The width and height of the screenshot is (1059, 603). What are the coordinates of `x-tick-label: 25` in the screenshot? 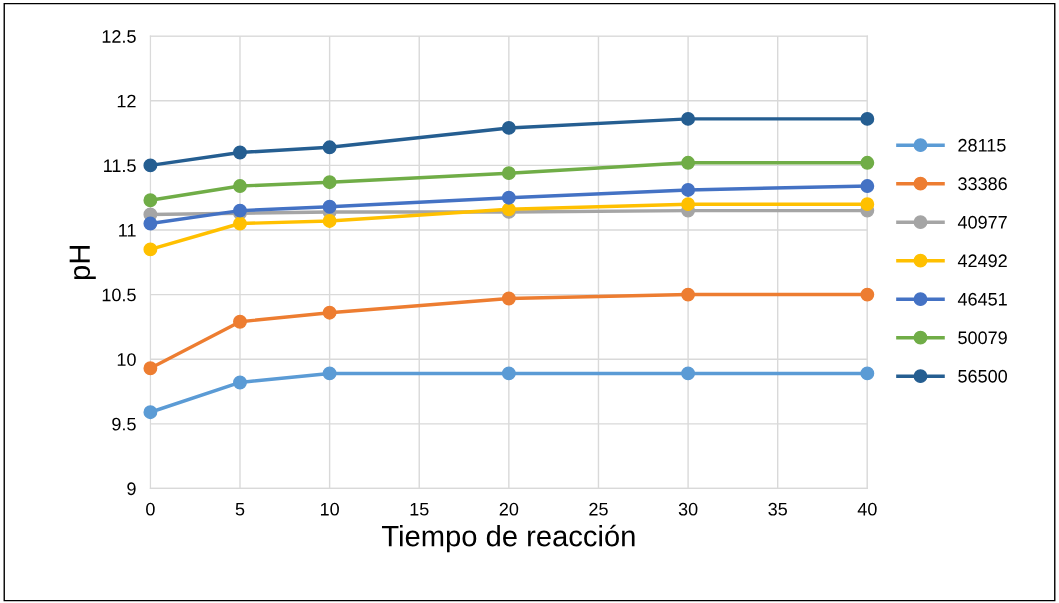 It's located at (598, 509).